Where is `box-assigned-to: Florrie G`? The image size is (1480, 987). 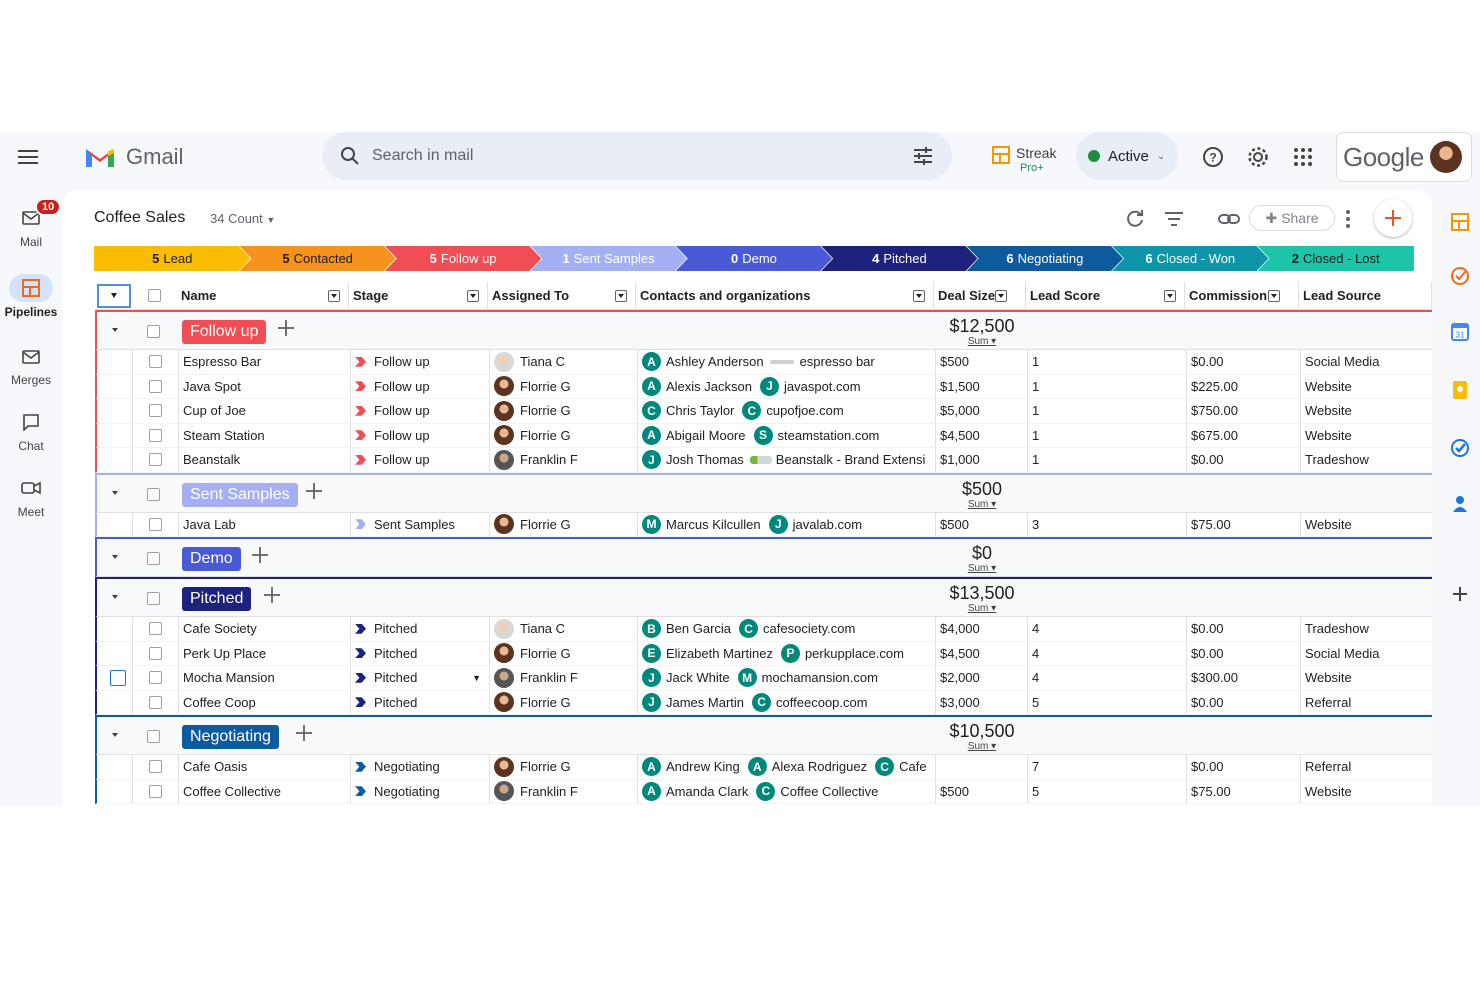
box-assigned-to: Florrie G is located at coordinates (564, 411).